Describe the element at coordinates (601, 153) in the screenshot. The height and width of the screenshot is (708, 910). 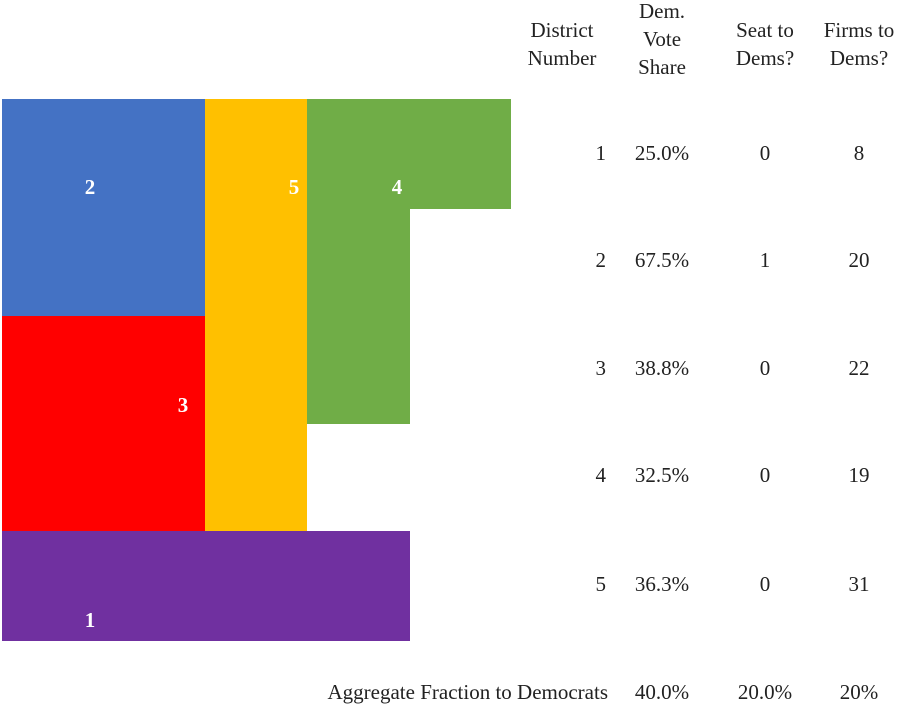
I see `row-1-district: 1` at that location.